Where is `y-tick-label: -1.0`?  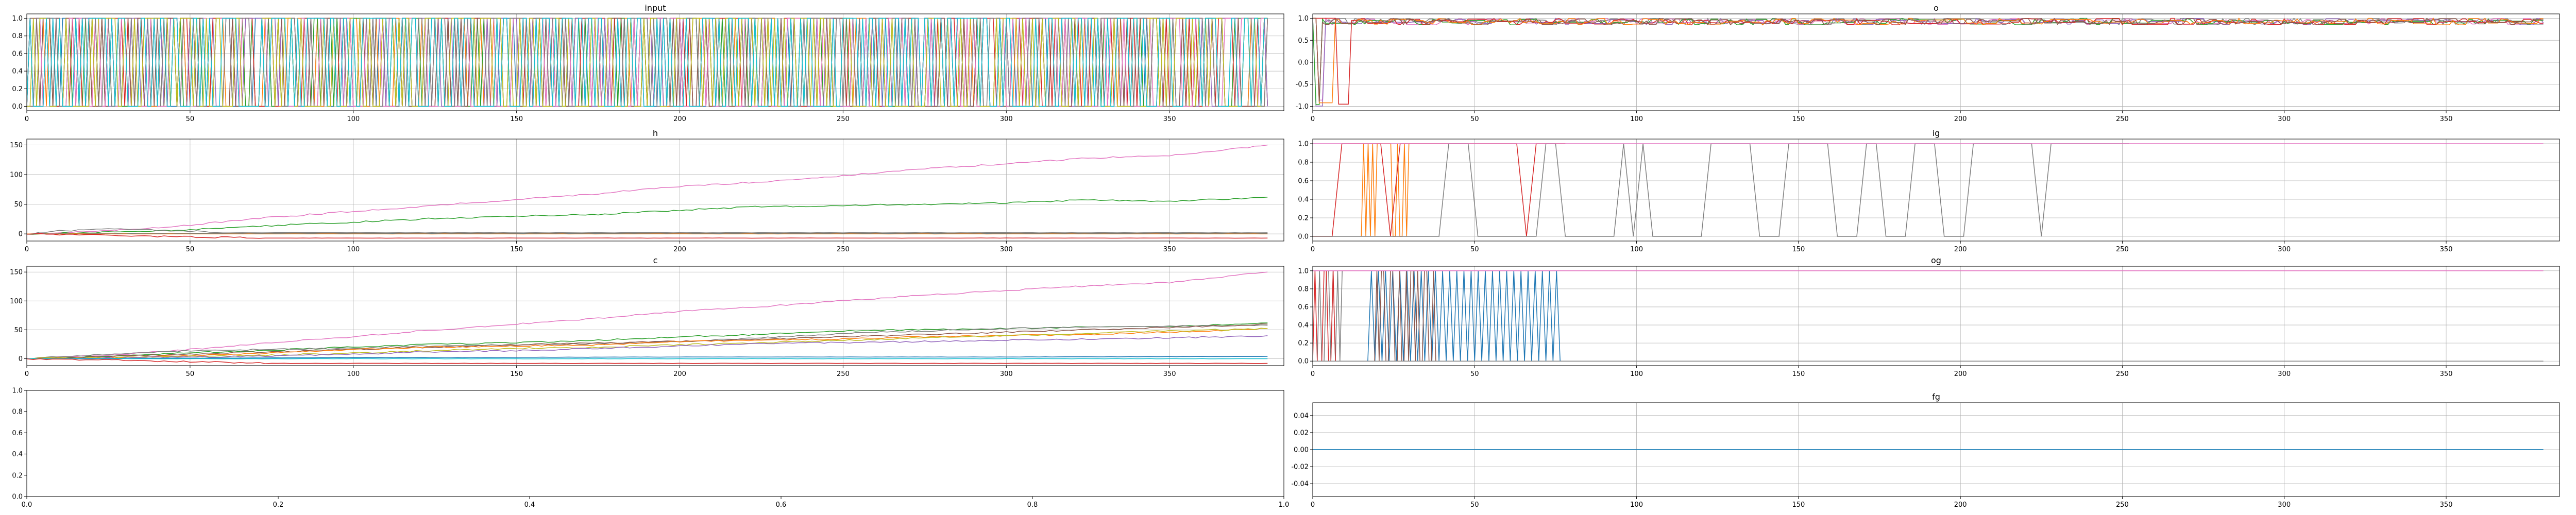
y-tick-label: -1.0 is located at coordinates (1302, 107).